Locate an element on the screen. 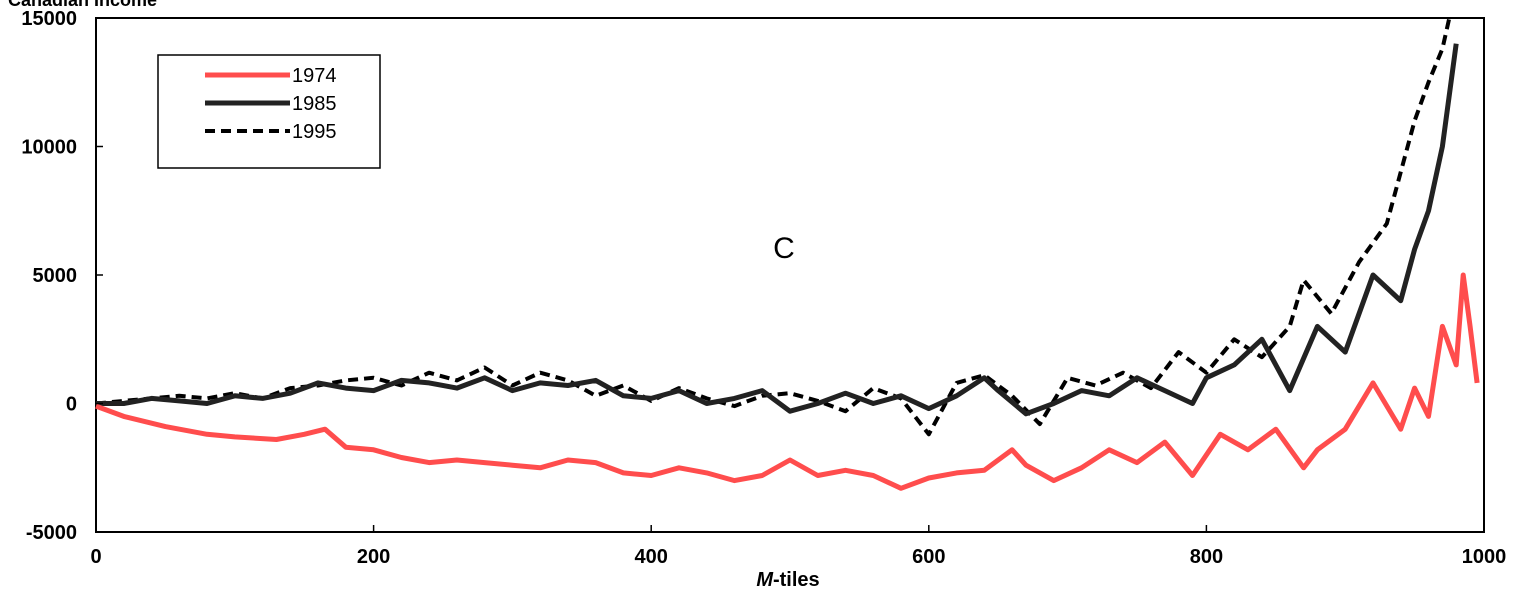  x-axis-label-suffix: -tiles is located at coordinates (796, 580).